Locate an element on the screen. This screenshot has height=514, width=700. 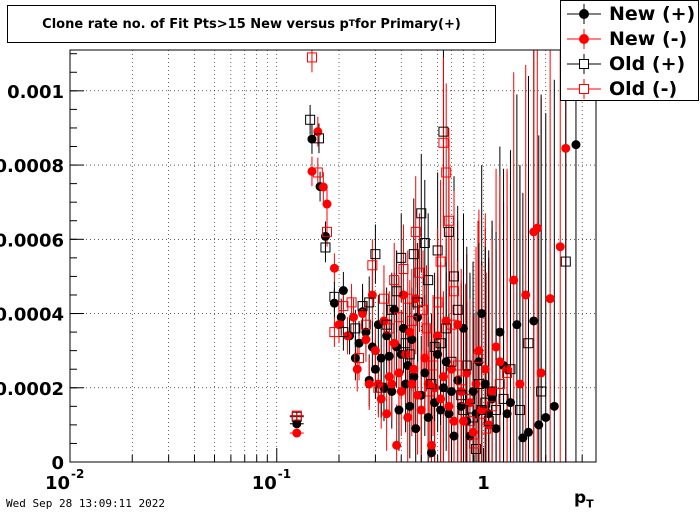
y-tick-label: 0.0002 is located at coordinates (32, 389).